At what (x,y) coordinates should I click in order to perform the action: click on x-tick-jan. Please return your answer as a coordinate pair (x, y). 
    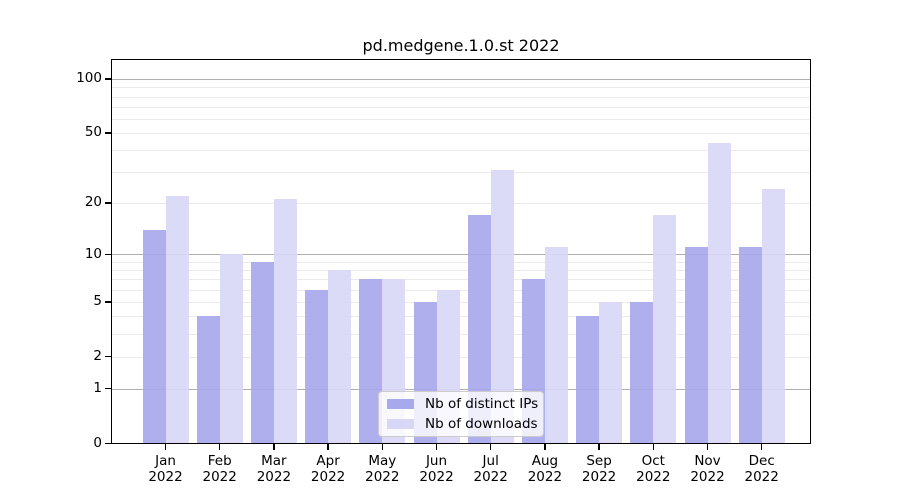
    Looking at the image, I should click on (165, 446).